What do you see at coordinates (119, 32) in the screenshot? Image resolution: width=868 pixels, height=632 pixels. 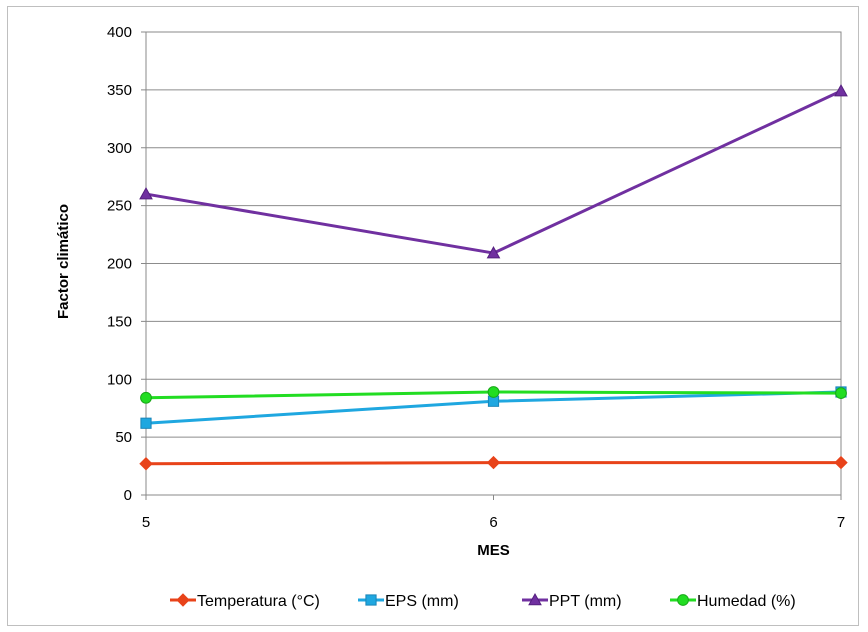 I see `y-tick-label: 400` at bounding box center [119, 32].